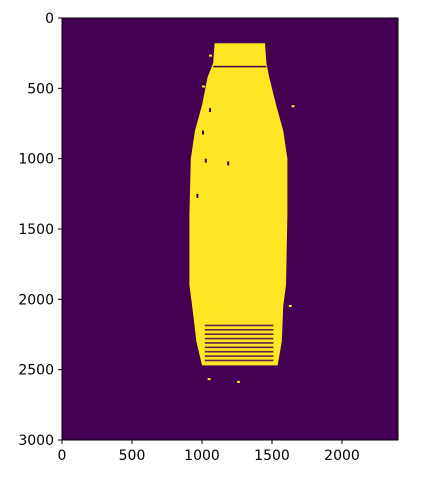 Image resolution: width=440 pixels, height=480 pixels. Describe the element at coordinates (342, 456) in the screenshot. I see `x-tick-label: 2000` at that location.